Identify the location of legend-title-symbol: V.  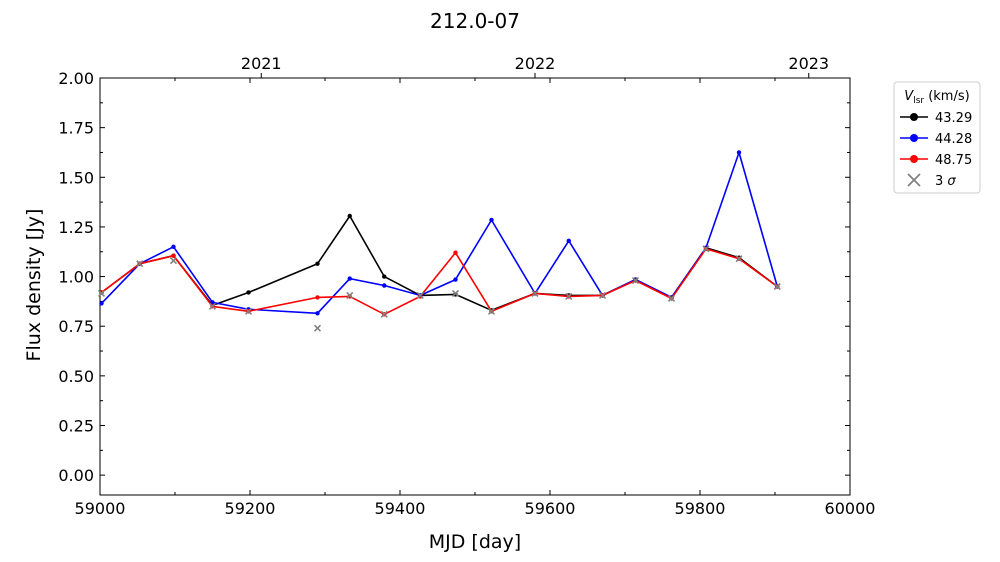
(909, 96).